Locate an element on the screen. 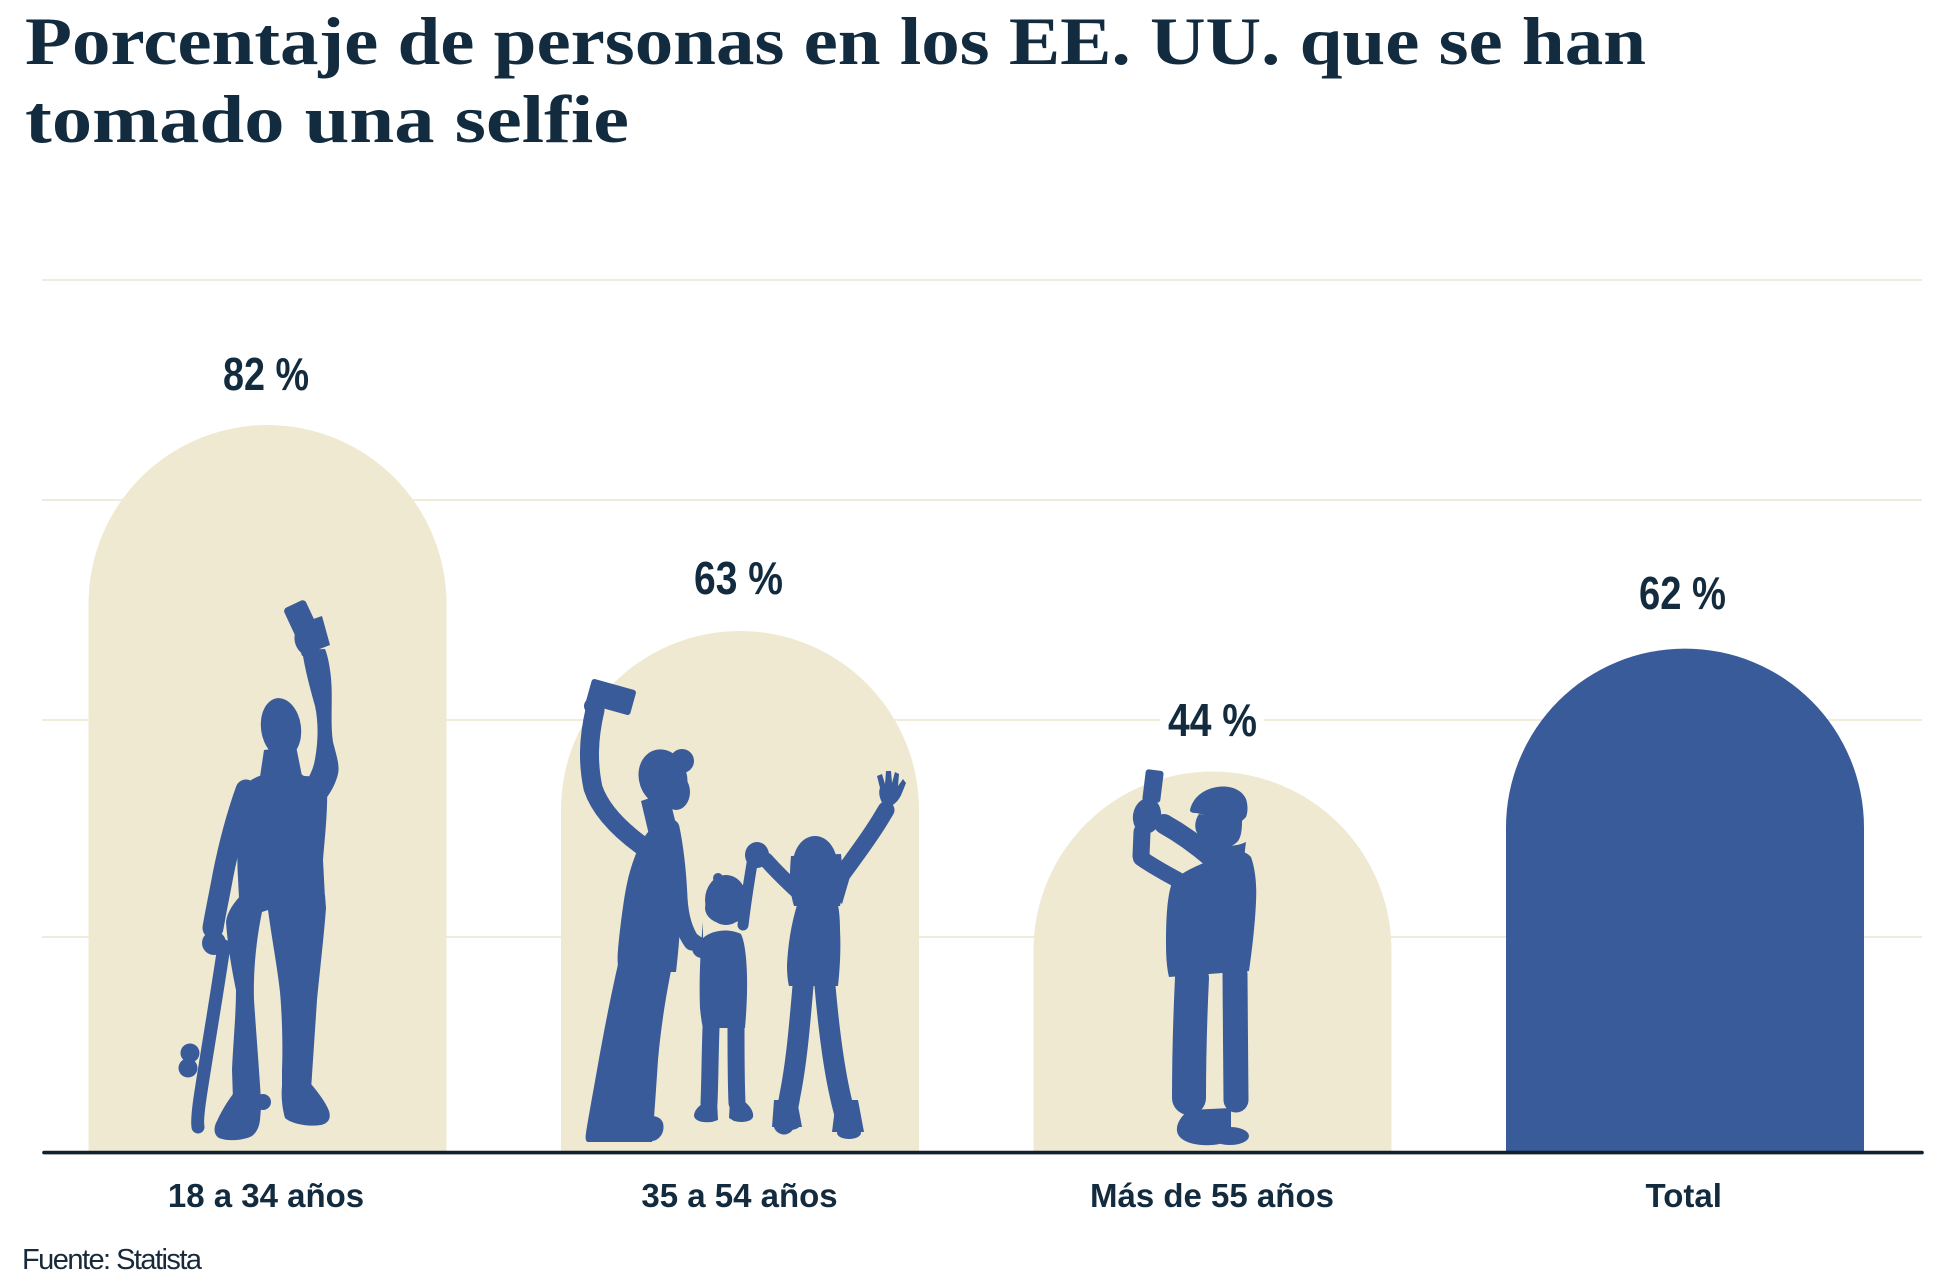  svg-text: 62 % is located at coordinates (1682, 593).